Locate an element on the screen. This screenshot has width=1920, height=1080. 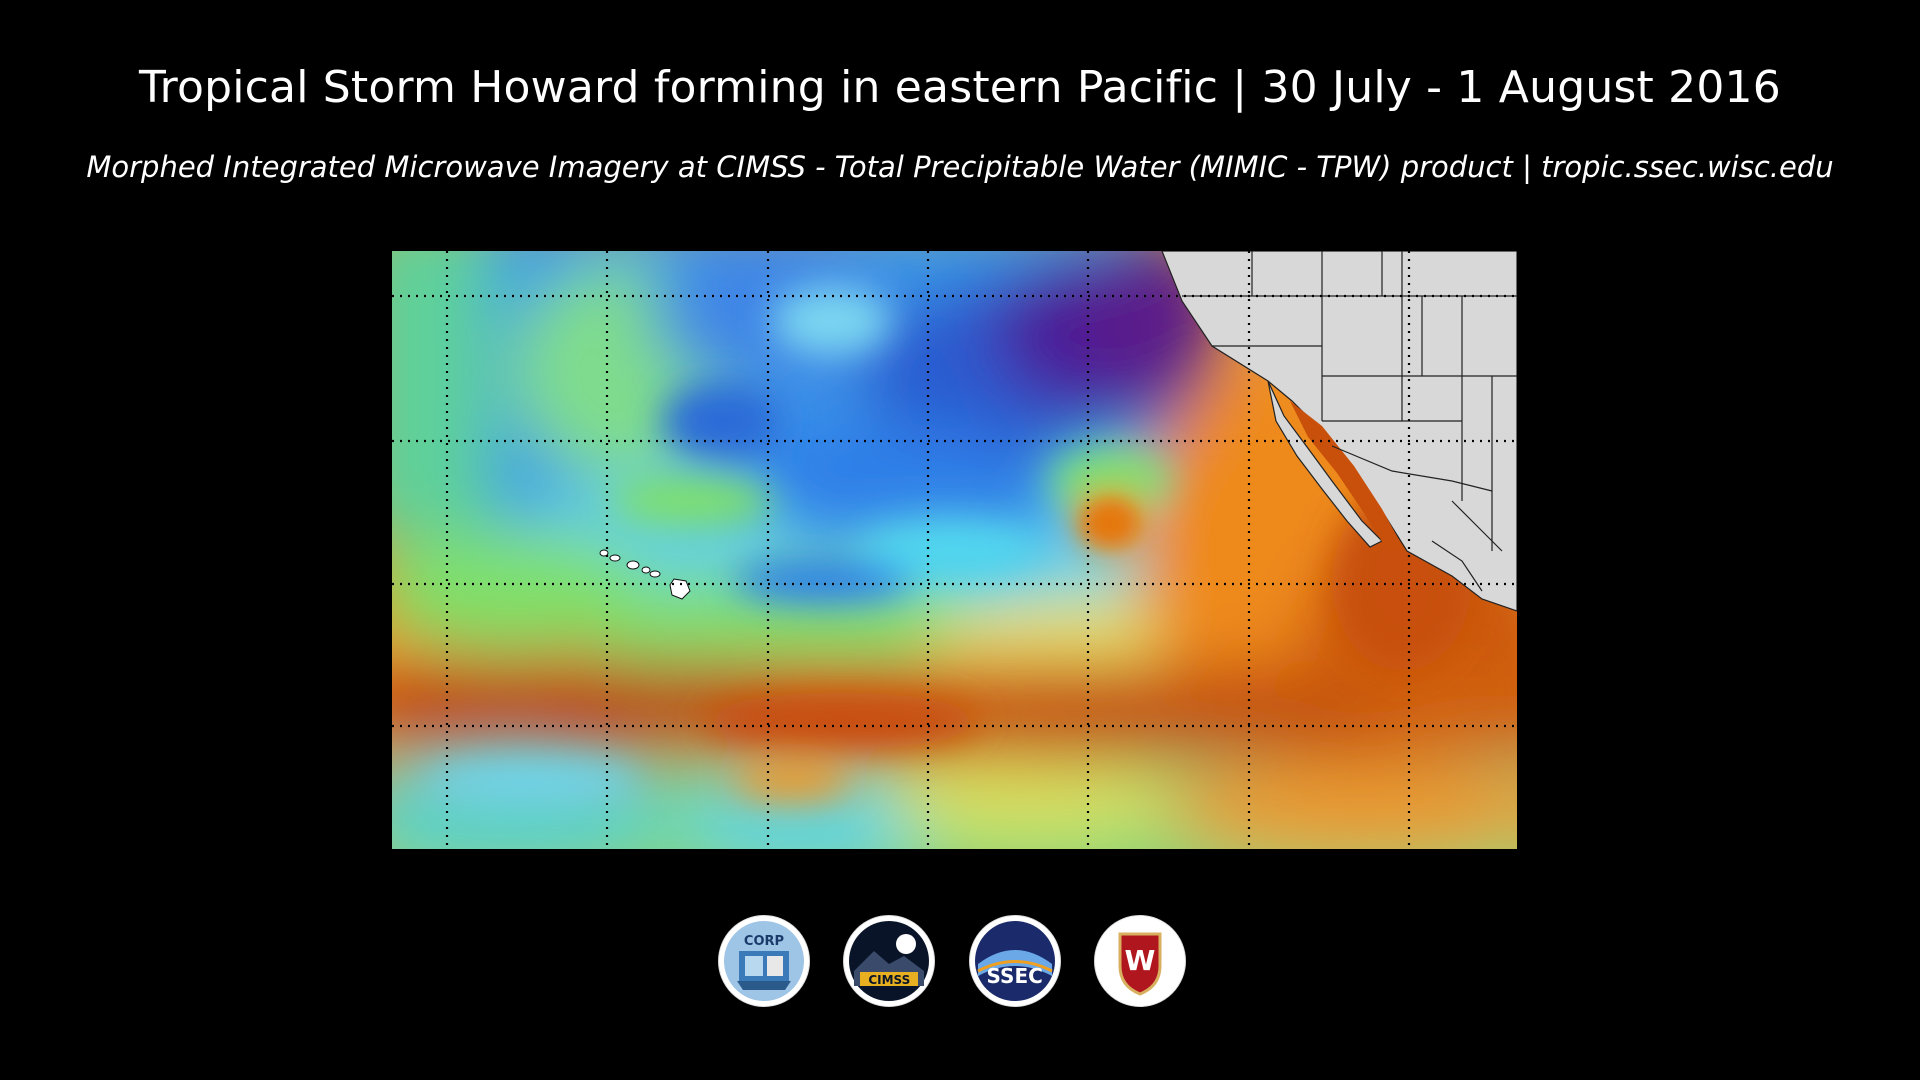
uw-crest-icon is located at coordinates (1140, 964).